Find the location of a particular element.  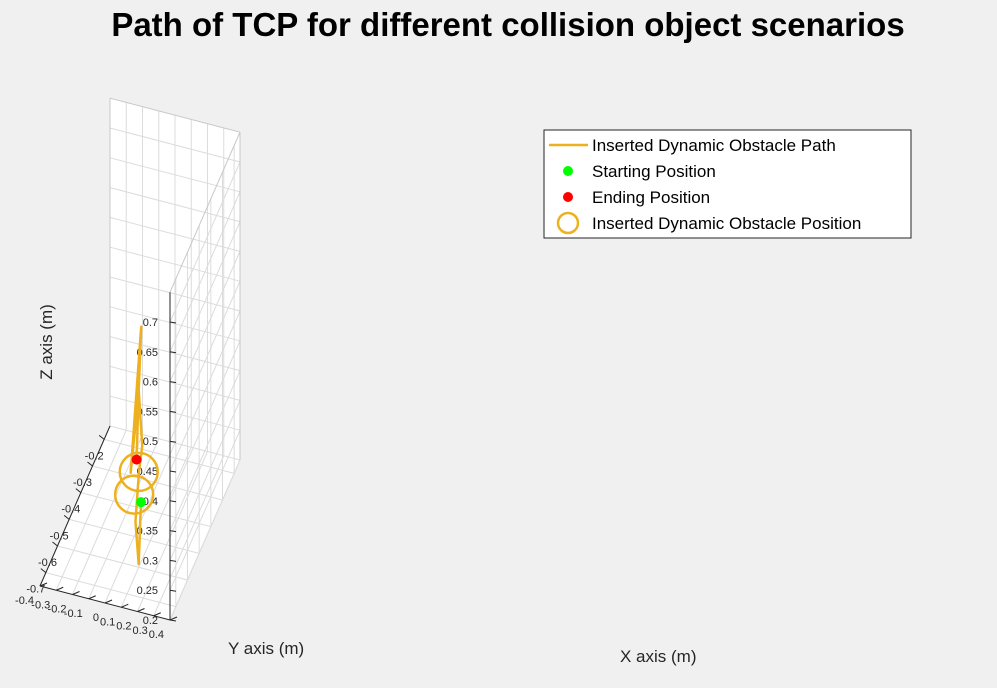

x-tick-label: -0.5 is located at coordinates (59, 536).